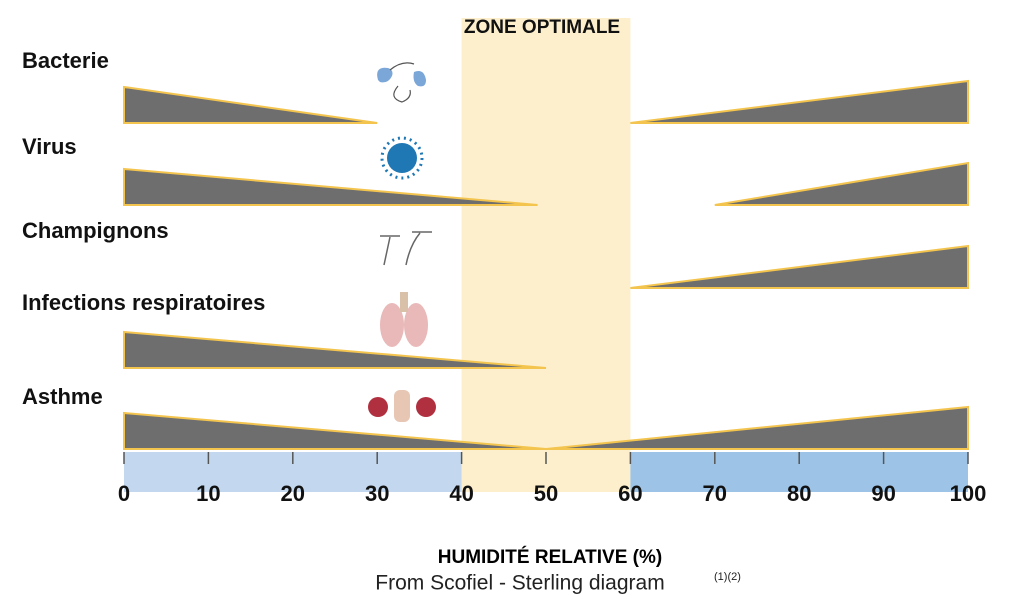  I want to click on optimal-zone, so click(546, 255).